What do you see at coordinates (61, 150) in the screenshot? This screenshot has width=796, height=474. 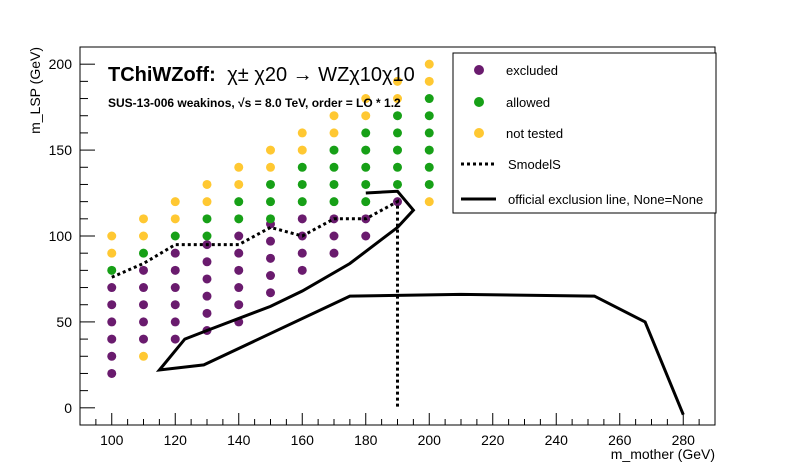 I see `y-tick-label: 150` at bounding box center [61, 150].